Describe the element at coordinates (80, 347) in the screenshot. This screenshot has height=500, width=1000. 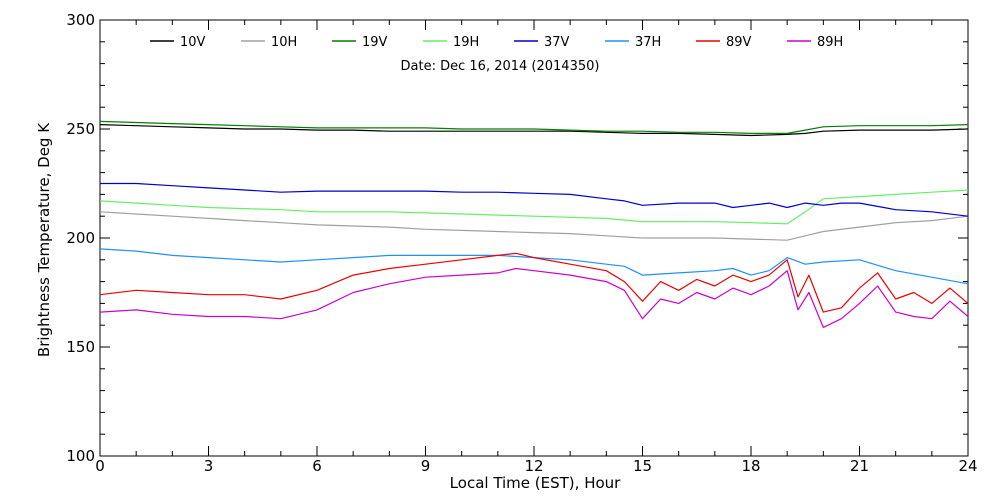
I see `y-tick-label: 150` at that location.